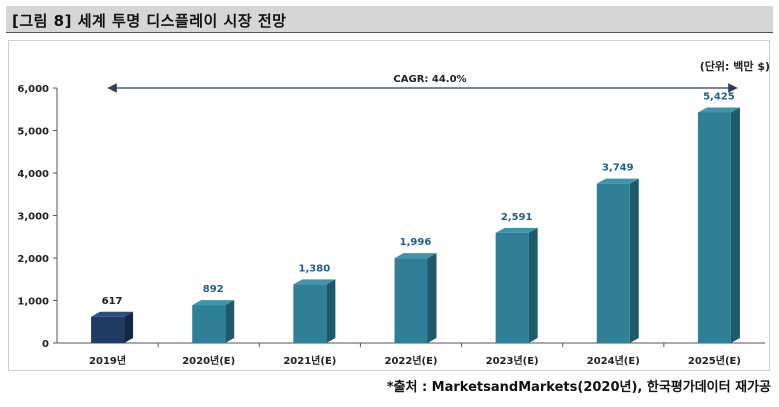  I want to click on chart-title: [그림 8] 세계 투명 디스플레이 시장 전망, so click(149, 21).